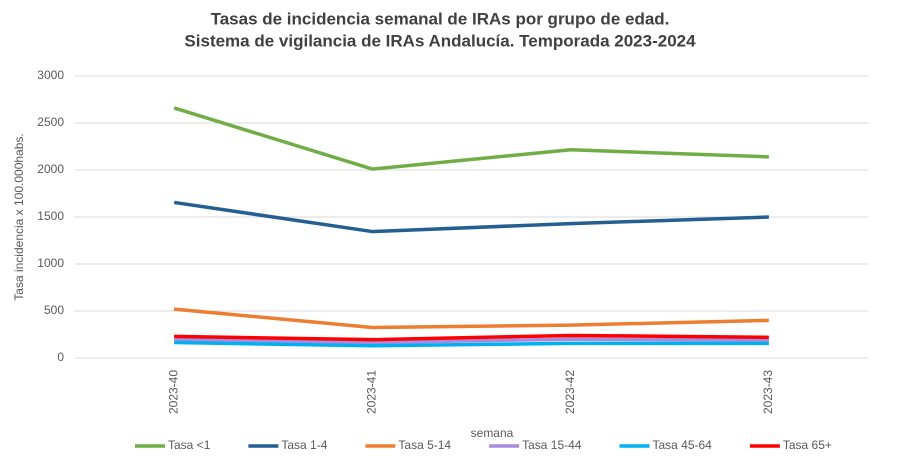 This screenshot has width=900, height=458. What do you see at coordinates (492, 433) in the screenshot?
I see `x-axis-label: semana` at bounding box center [492, 433].